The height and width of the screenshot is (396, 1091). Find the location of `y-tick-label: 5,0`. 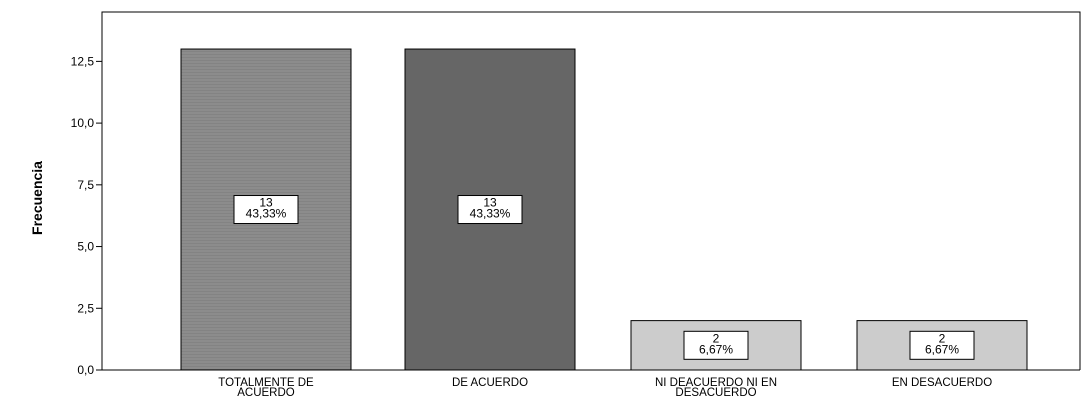

y-tick-label: 5,0 is located at coordinates (85, 247).